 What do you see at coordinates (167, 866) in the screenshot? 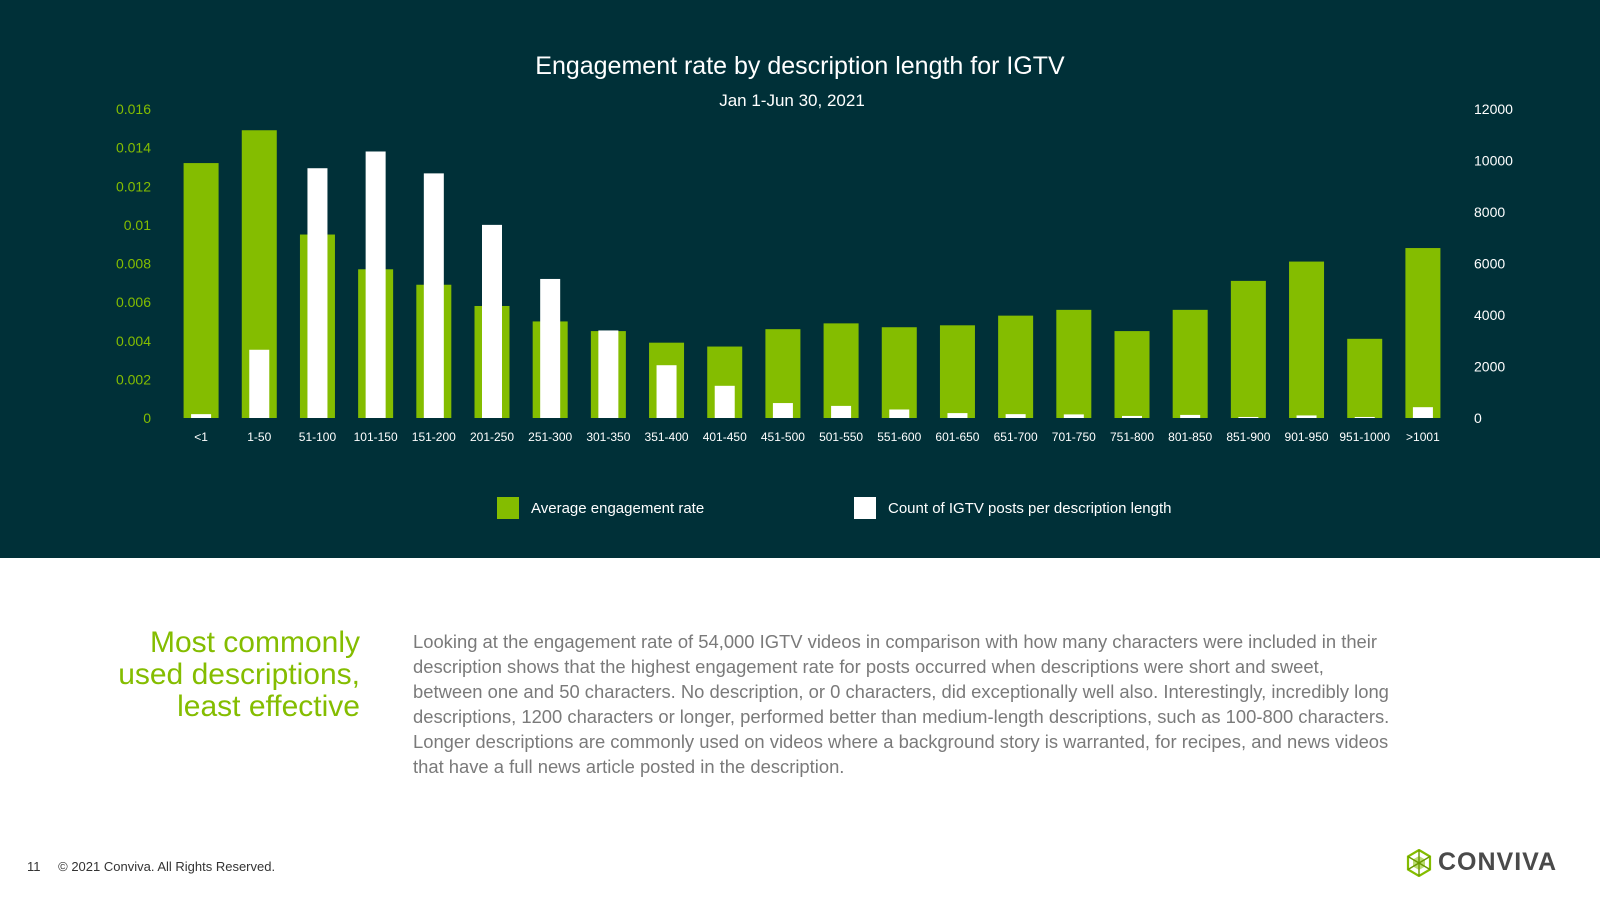
I see `copyright: © 2021 Conviva. All Rights Reserved.` at bounding box center [167, 866].